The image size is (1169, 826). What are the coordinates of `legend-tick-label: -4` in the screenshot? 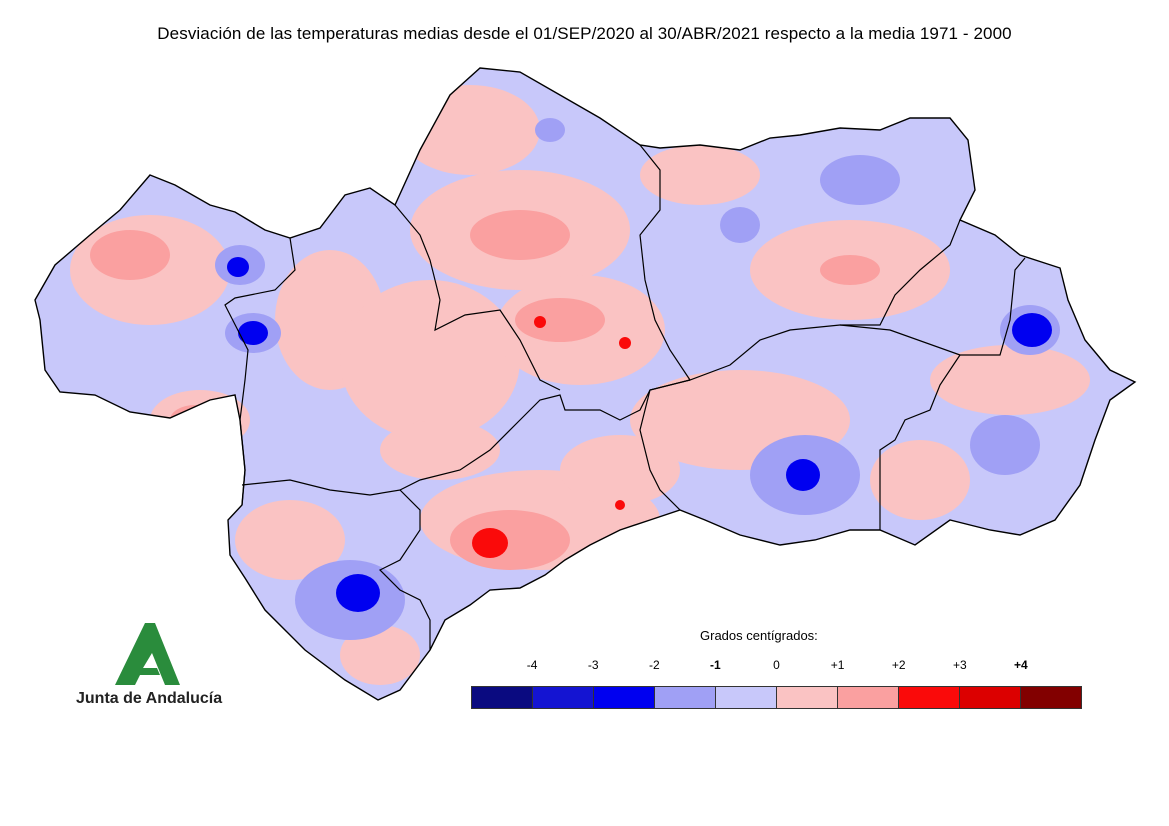 It's located at (532, 665).